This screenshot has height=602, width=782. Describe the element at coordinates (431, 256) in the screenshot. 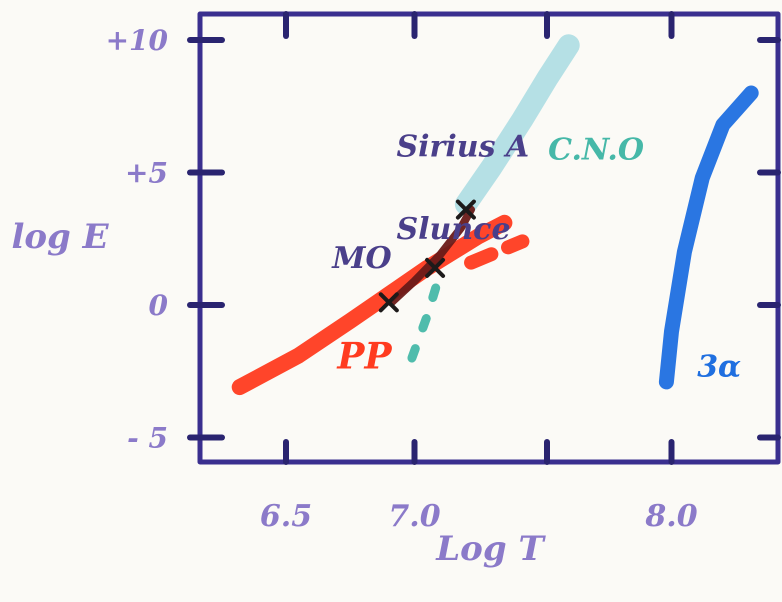

I see `series-sun-track` at that location.